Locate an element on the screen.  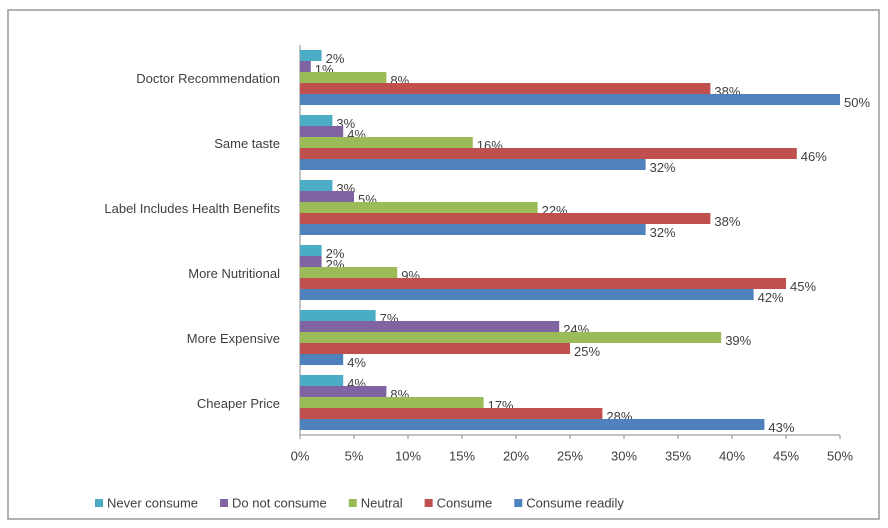
y-tick-label: More Nutritional is located at coordinates (234, 273).